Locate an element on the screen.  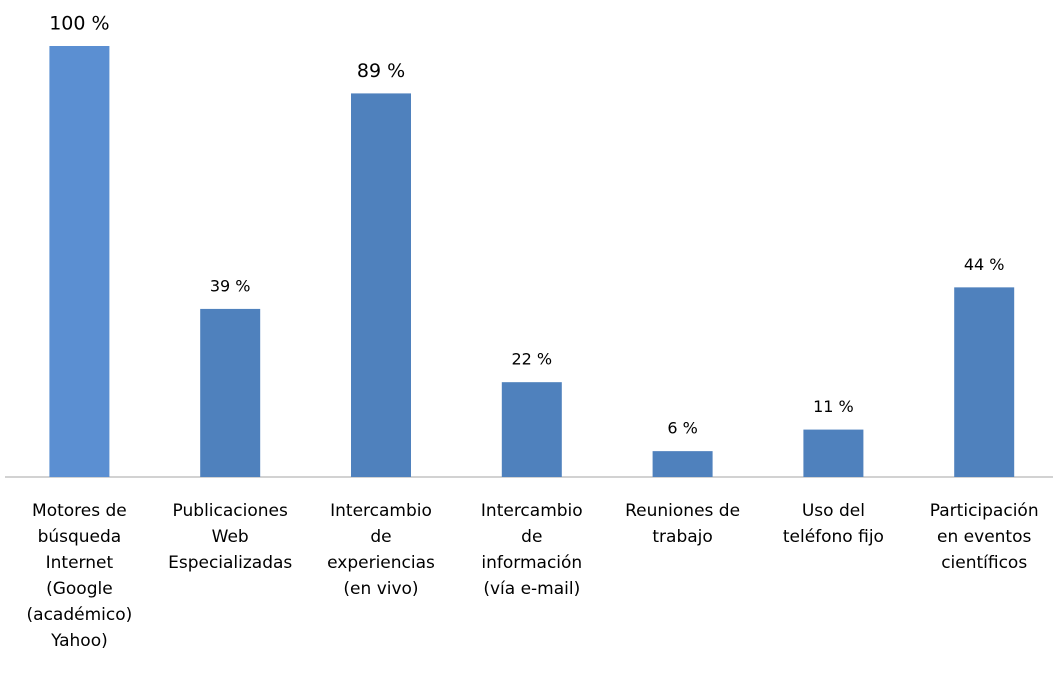
x-tick-label: (en vivo) is located at coordinates (380, 589).